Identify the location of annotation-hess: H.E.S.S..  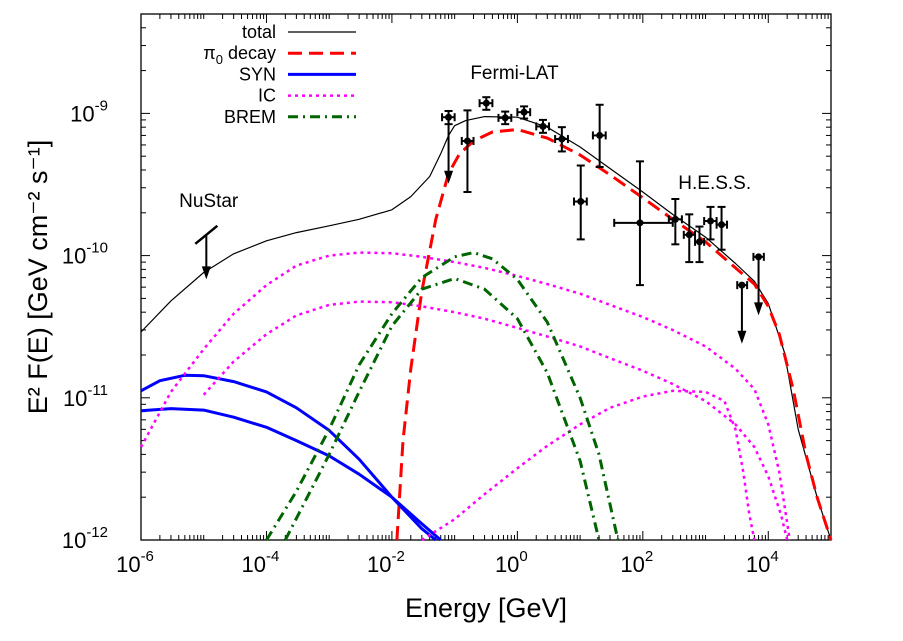
(714, 183).